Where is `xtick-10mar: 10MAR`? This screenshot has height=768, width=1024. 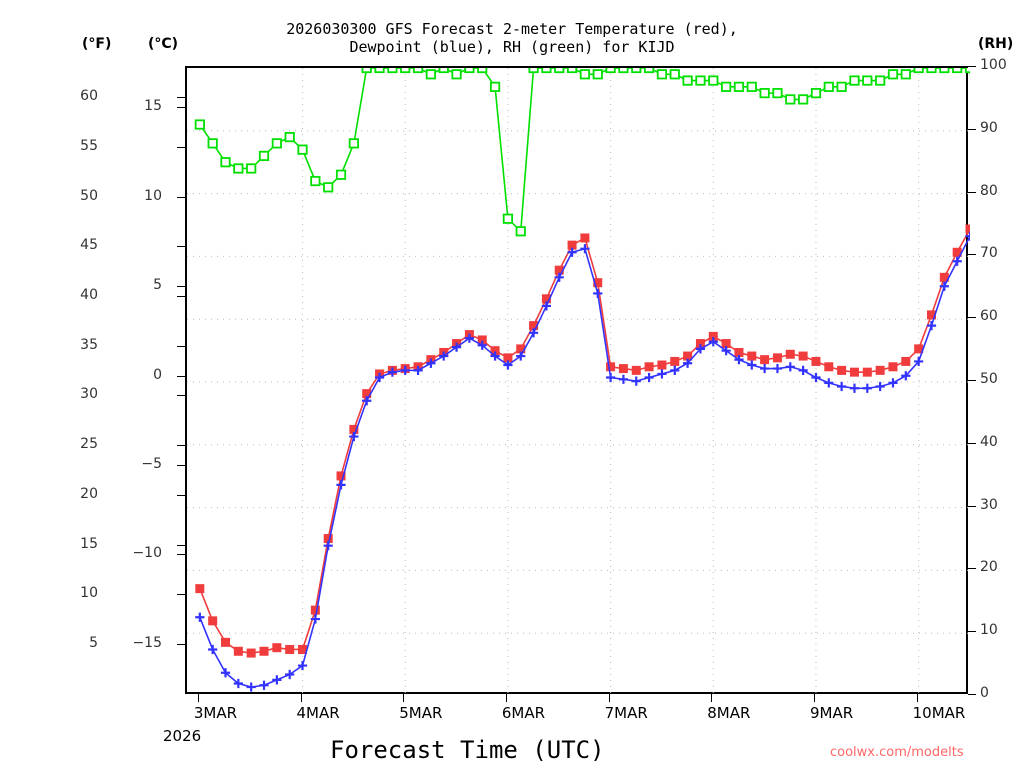
xtick-10mar: 10MAR is located at coordinates (939, 713).